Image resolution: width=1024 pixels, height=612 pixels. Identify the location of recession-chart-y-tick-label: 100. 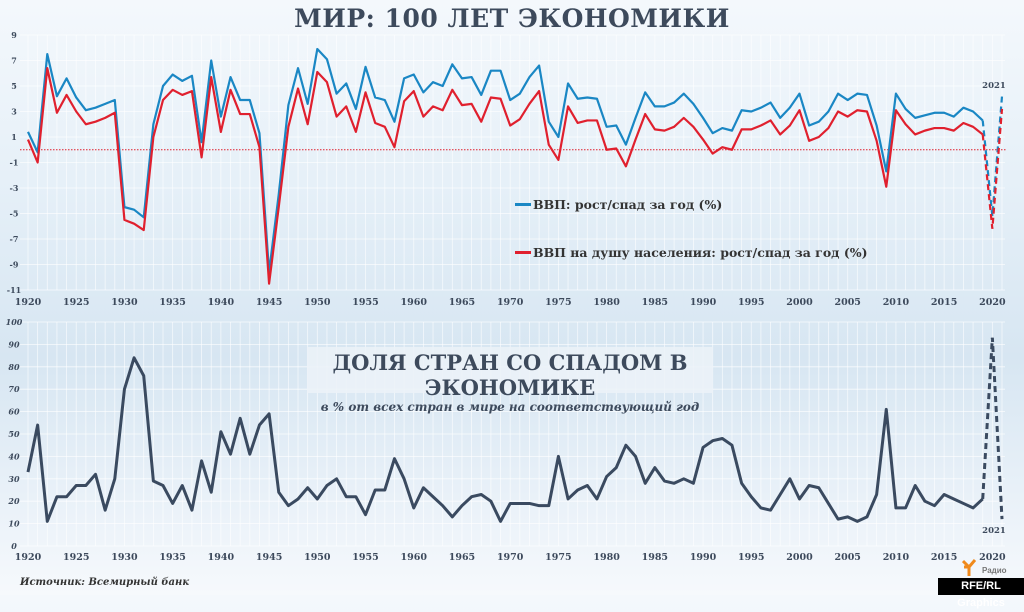
(14, 322).